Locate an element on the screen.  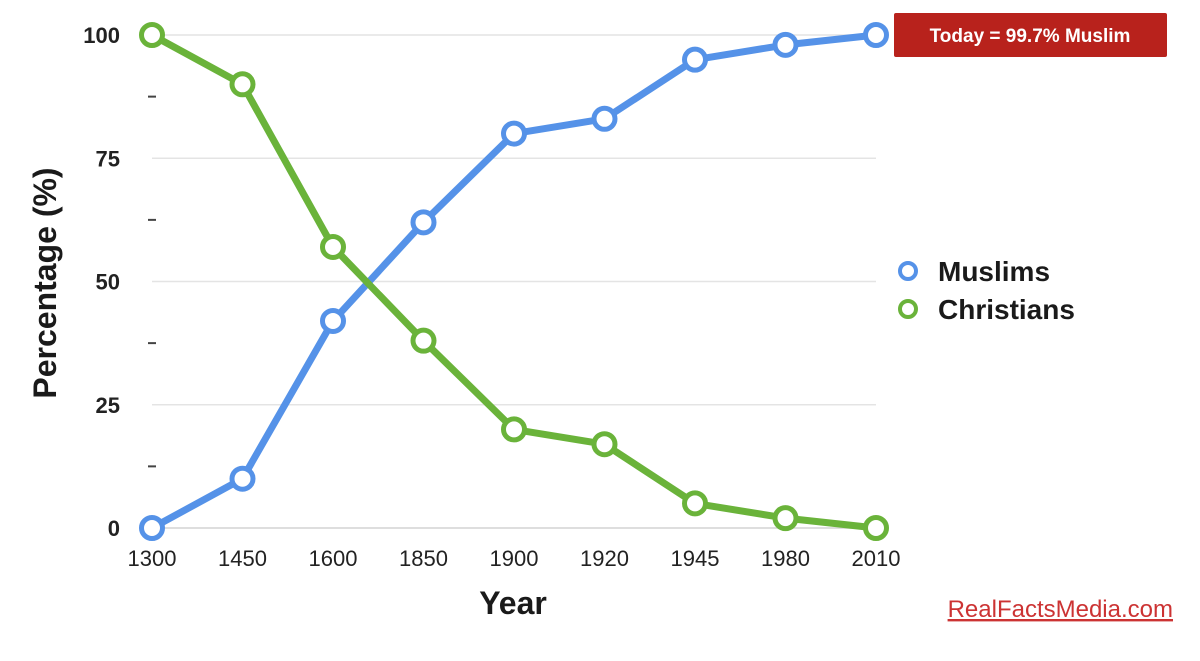
legend: Muslims Christians is located at coordinates (986, 290).